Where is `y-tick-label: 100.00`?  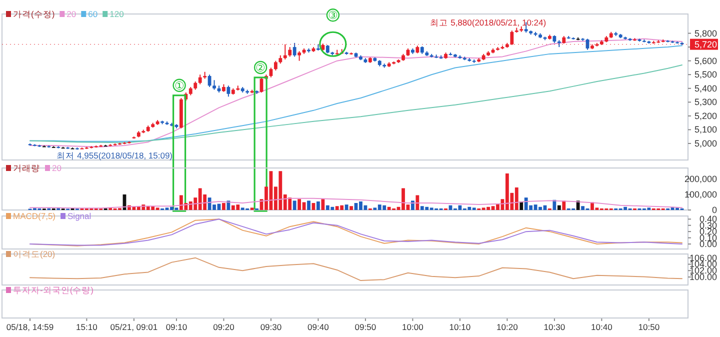
y-tick-label: 100.00 is located at coordinates (703, 277).